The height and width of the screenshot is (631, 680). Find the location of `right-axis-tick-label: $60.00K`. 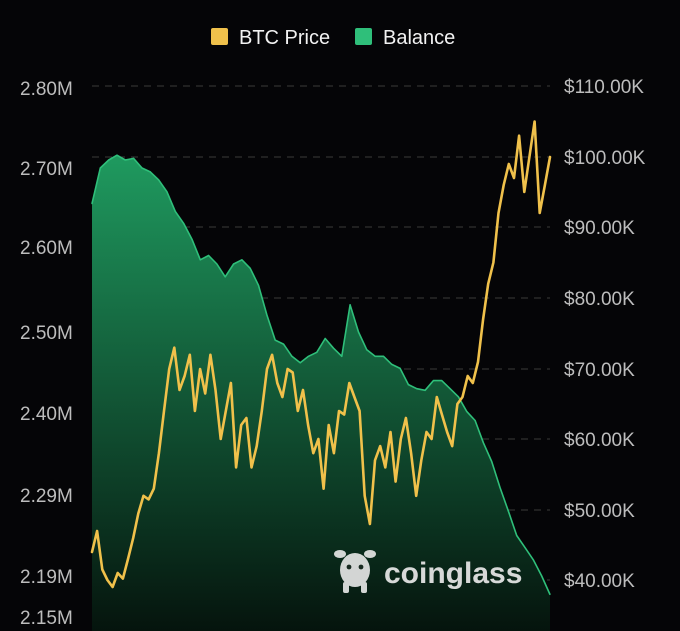

right-axis-tick-label: $60.00K is located at coordinates (599, 440).